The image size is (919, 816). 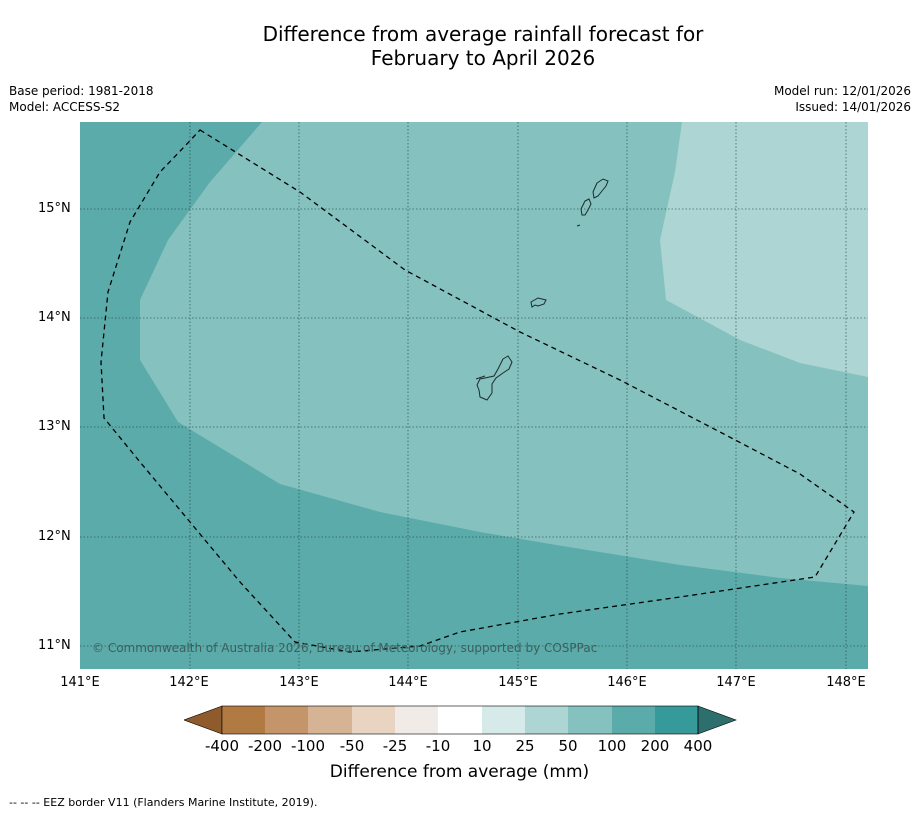 I want to click on island-aguijan, so click(x=578, y=225).